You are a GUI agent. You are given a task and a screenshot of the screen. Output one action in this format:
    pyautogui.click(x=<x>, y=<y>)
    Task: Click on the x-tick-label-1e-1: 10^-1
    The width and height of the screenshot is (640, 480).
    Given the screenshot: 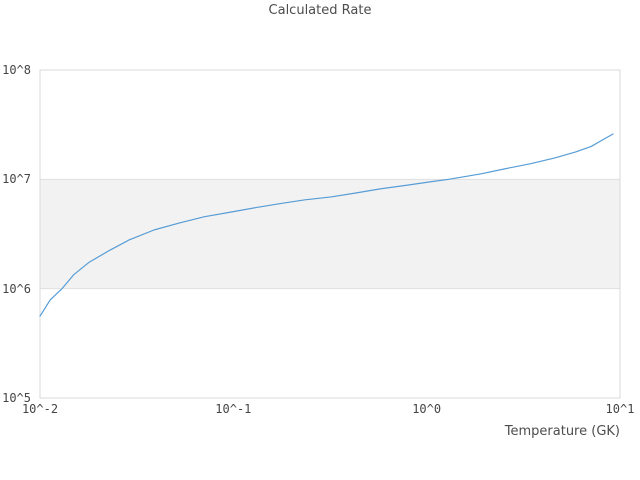 What is the action you would take?
    pyautogui.click(x=233, y=409)
    